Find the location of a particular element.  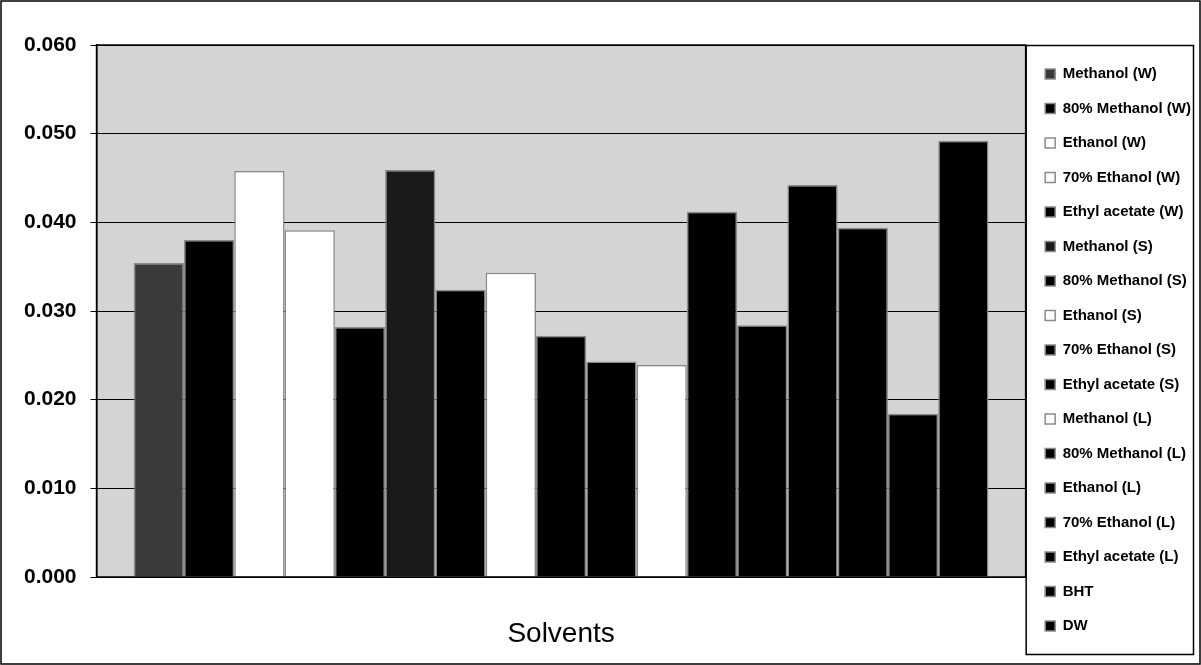

legend-label: Ethanol (S) is located at coordinates (1102, 314).